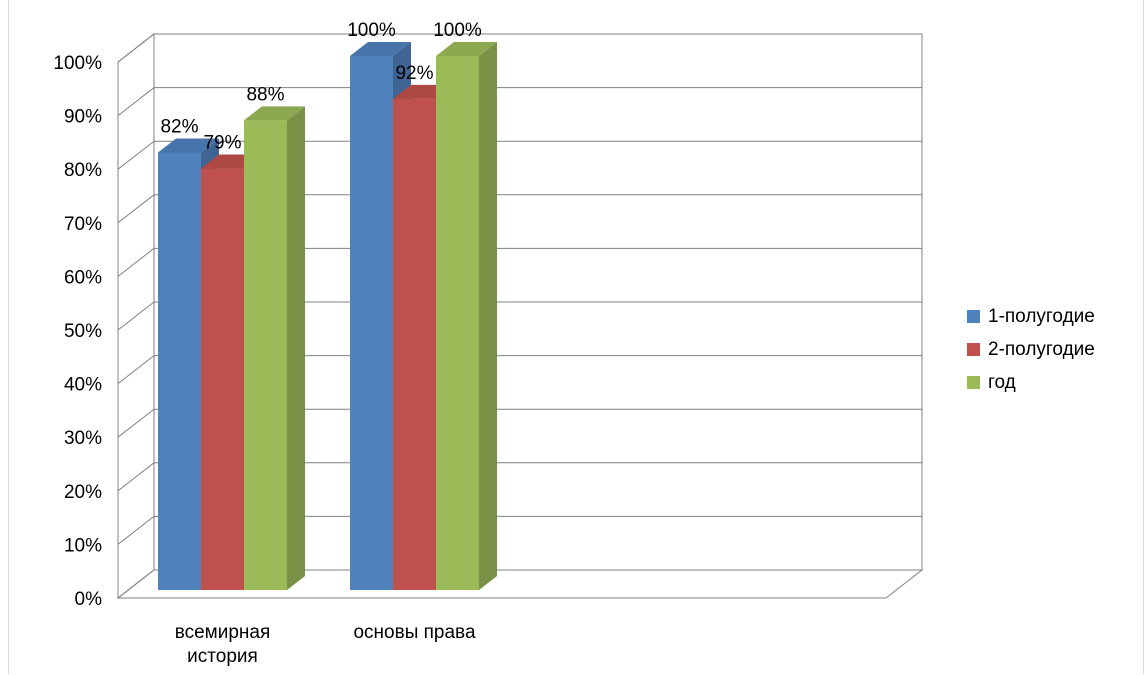  What do you see at coordinates (222, 656) in the screenshot?
I see `x-category-label: история` at bounding box center [222, 656].